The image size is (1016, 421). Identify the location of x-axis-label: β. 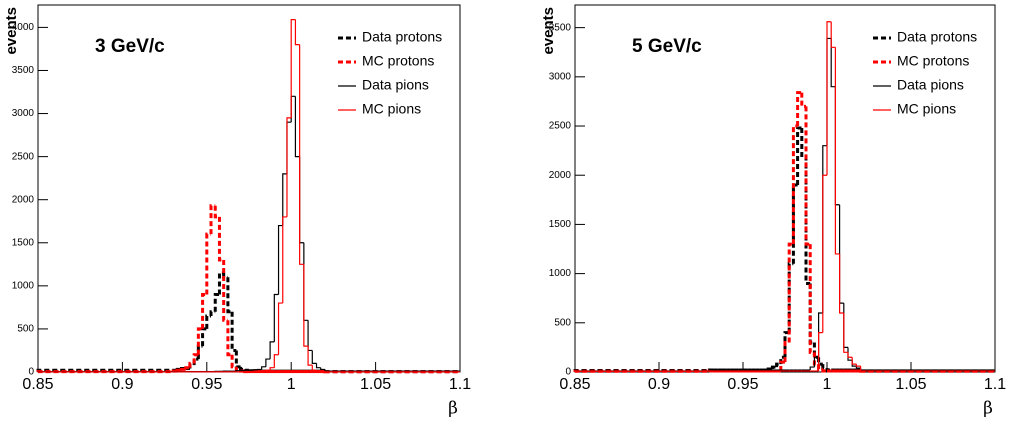
(453, 409).